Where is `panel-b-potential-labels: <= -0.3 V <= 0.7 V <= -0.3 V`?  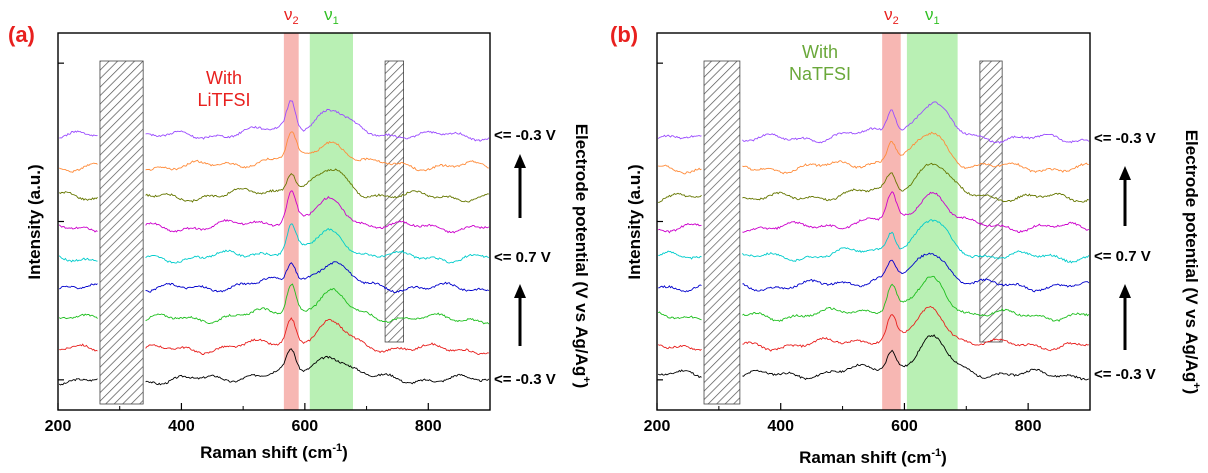
panel-b-potential-labels: <= -0.3 V <= 0.7 V <= -0.3 V is located at coordinates (1125, 256).